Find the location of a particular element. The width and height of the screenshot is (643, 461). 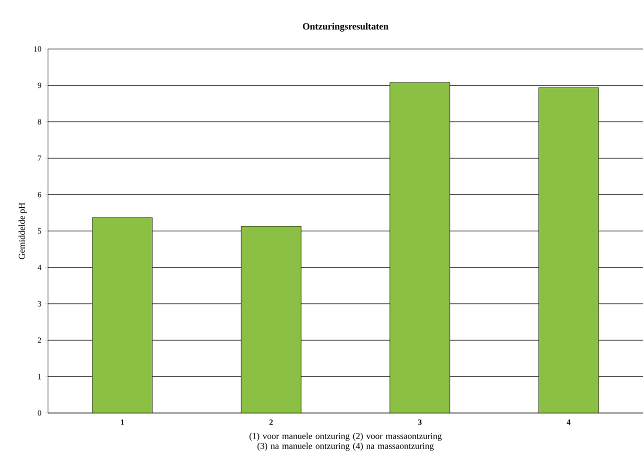

chart-title: Ontzuringsresultaten is located at coordinates (345, 27).